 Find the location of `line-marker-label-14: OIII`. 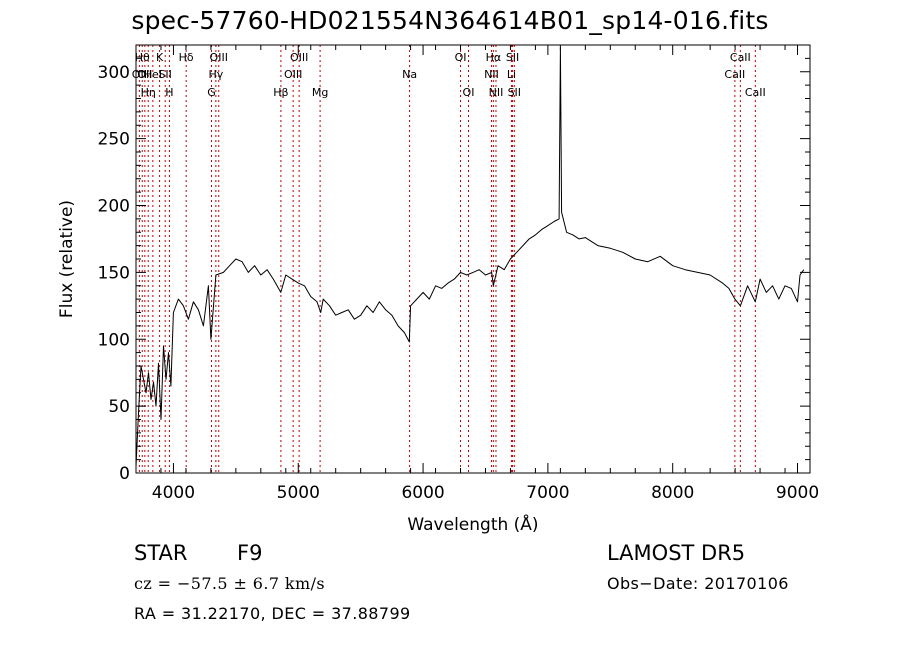

line-marker-label-14: OIII is located at coordinates (299, 57).